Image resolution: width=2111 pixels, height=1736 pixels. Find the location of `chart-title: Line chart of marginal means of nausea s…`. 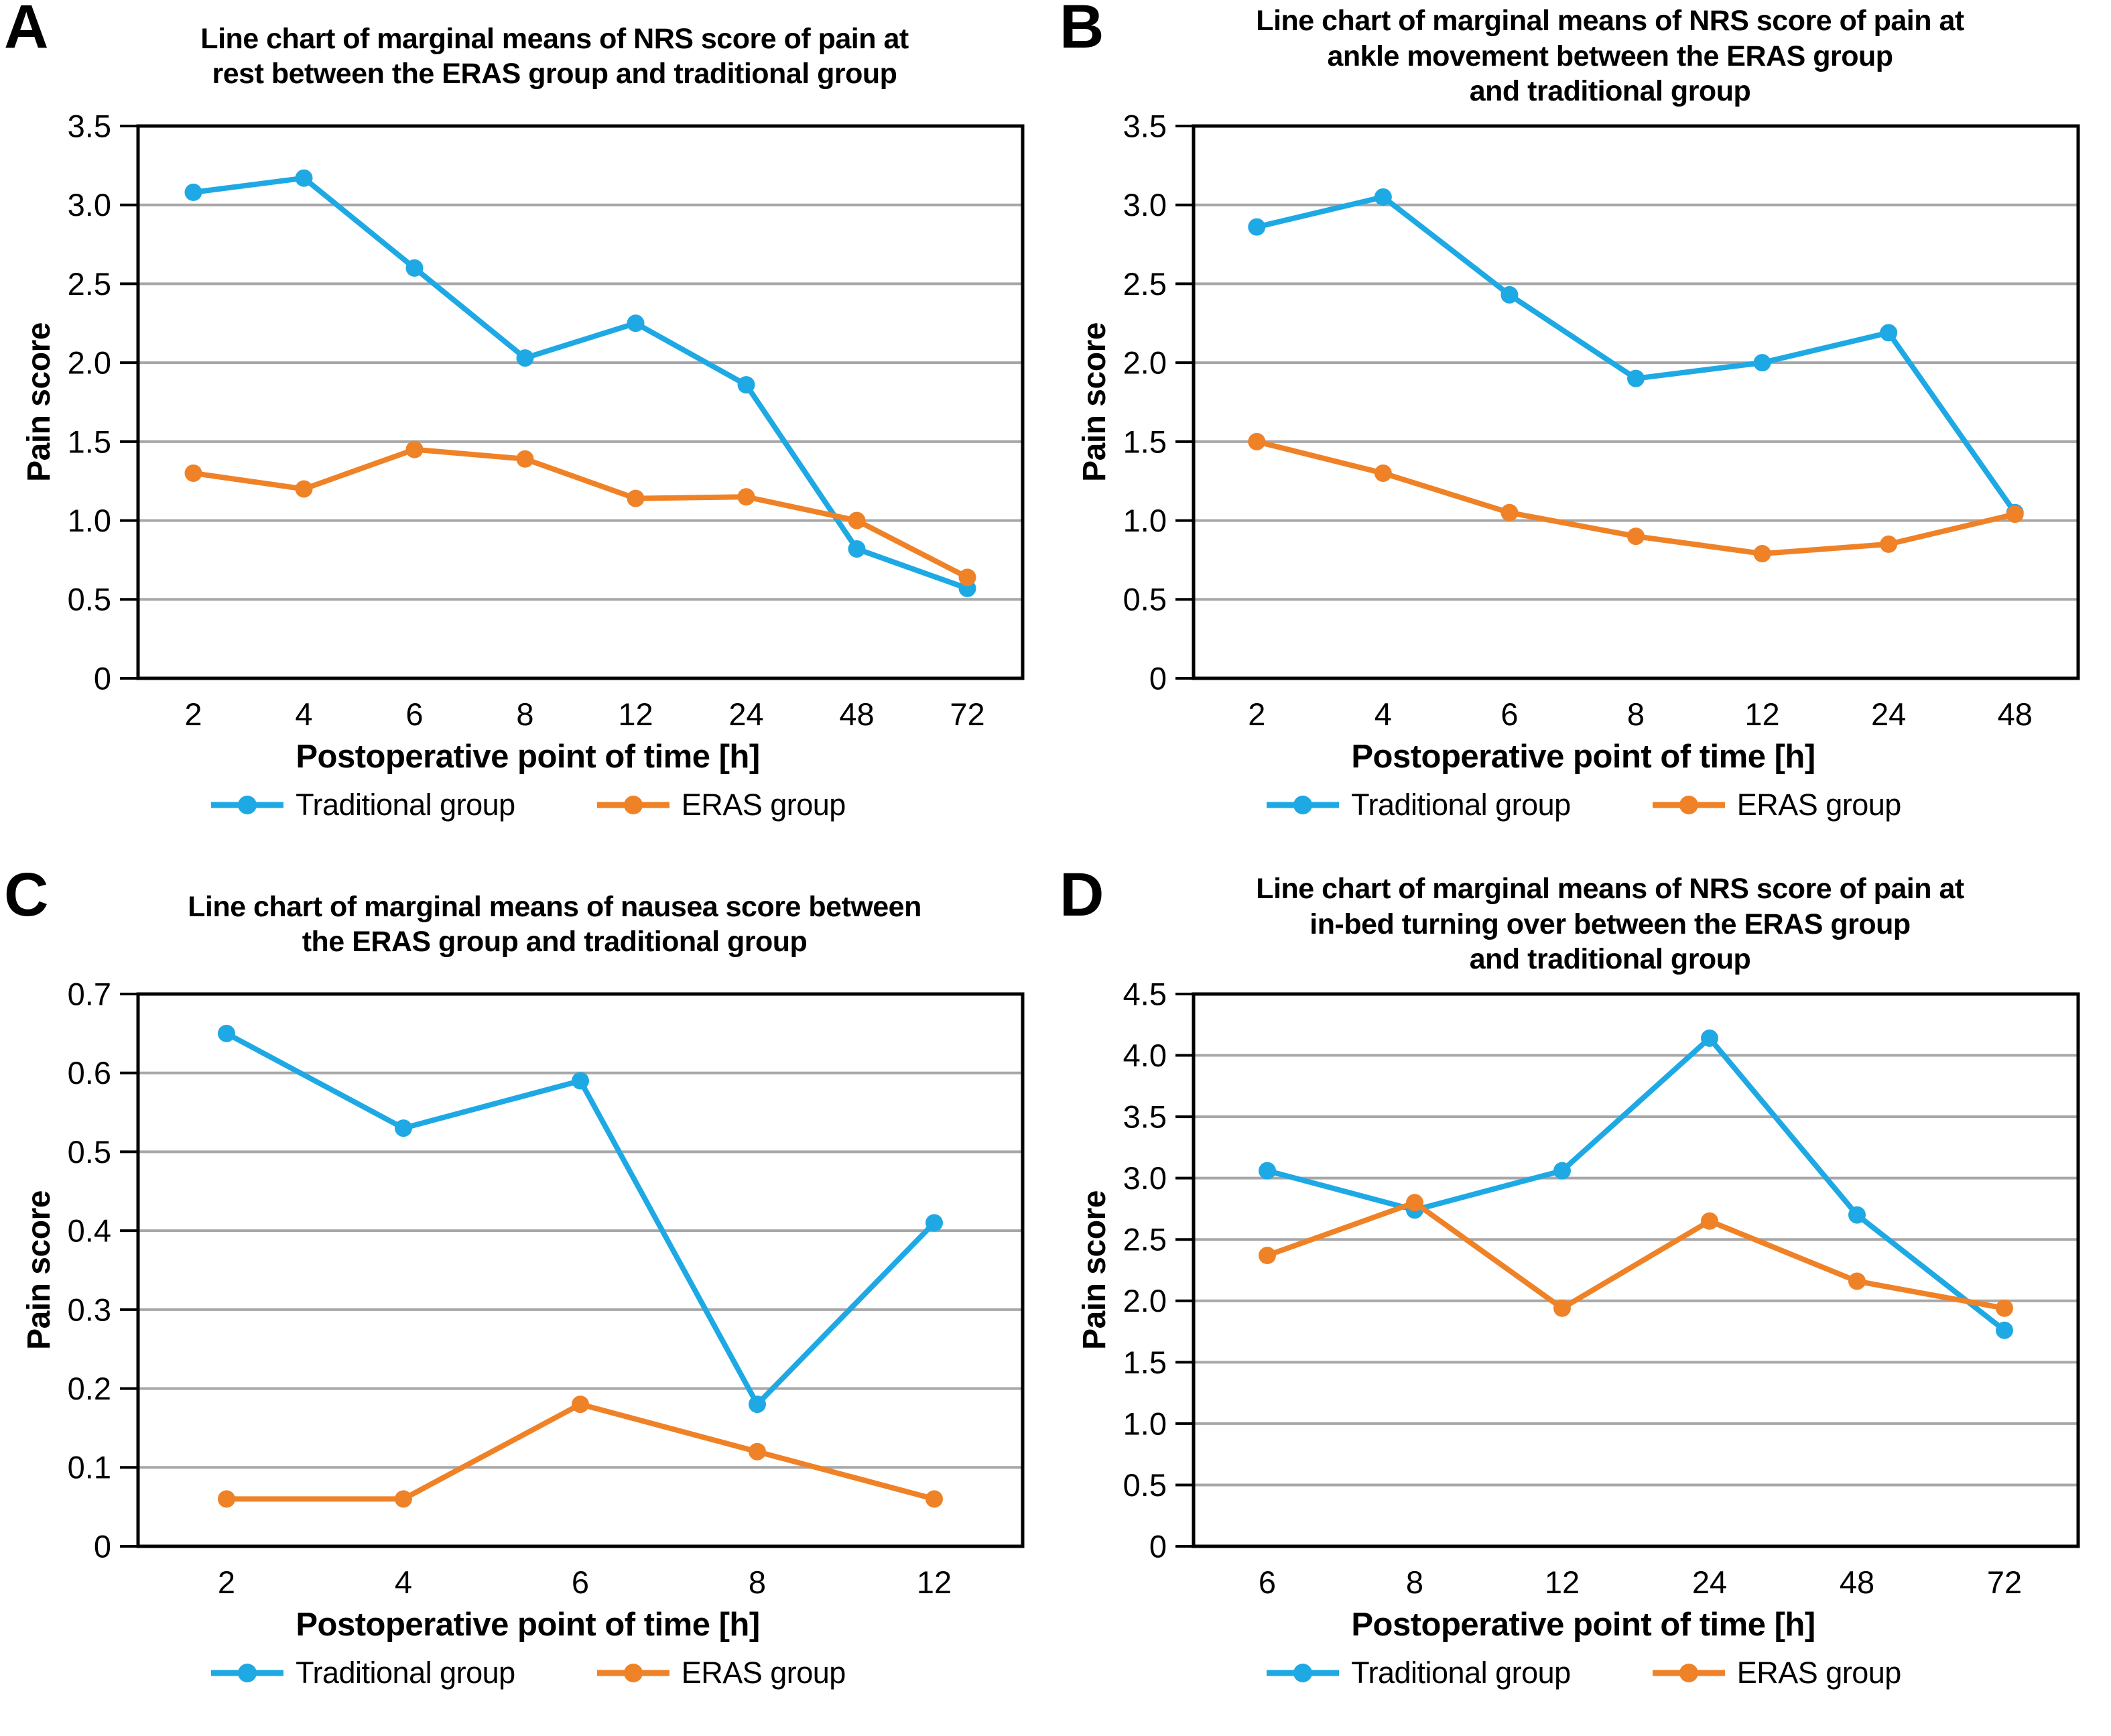

chart-title: Line chart of marginal means of nausea s… is located at coordinates (554, 924).